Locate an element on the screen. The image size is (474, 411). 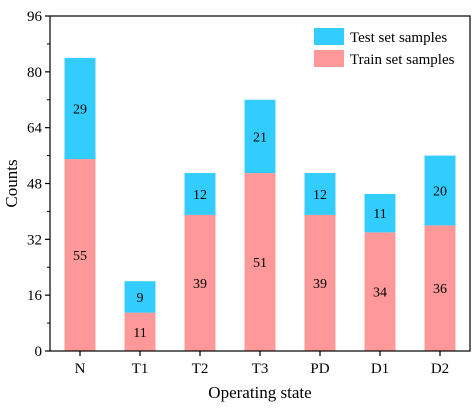
y-tick-label-32: 32 is located at coordinates (34, 240).